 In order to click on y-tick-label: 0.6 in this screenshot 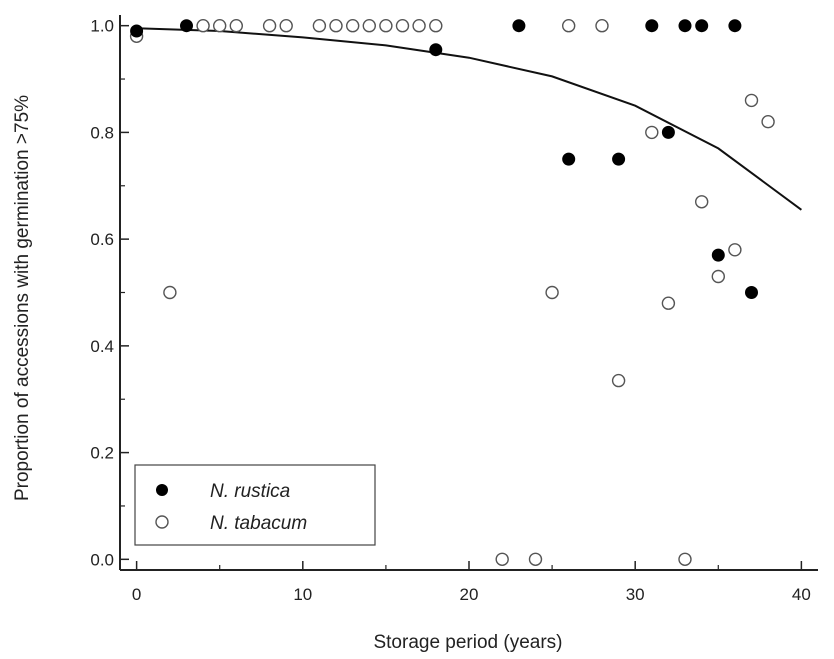, I will do `click(102, 239)`.